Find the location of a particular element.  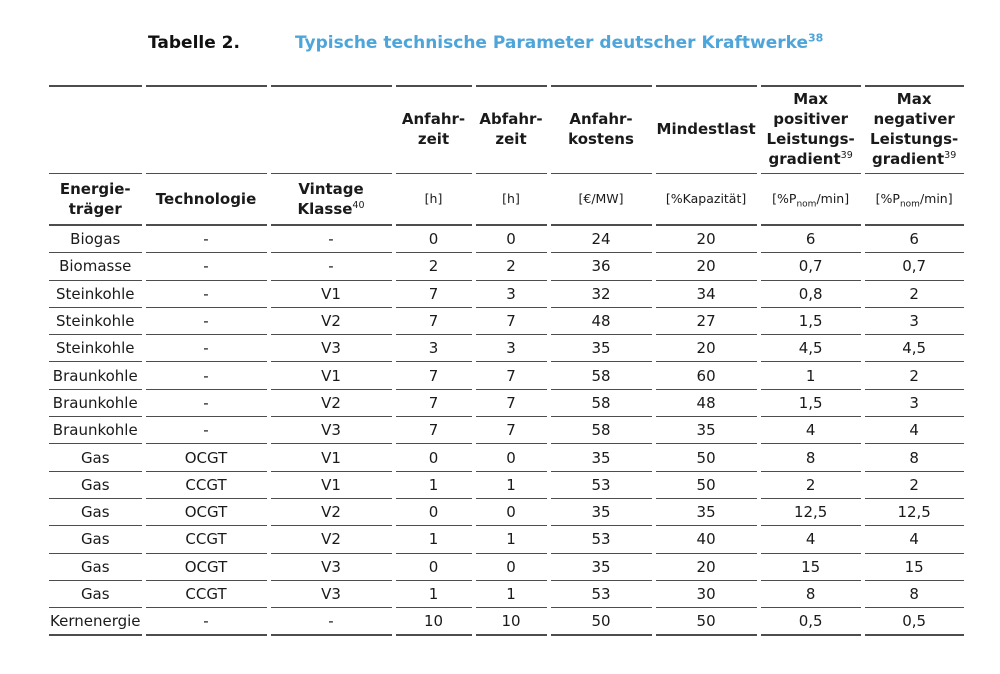

table-row: Steinkohle - V1 7 3 32 34 0,8 2 is located at coordinates (506, 294).